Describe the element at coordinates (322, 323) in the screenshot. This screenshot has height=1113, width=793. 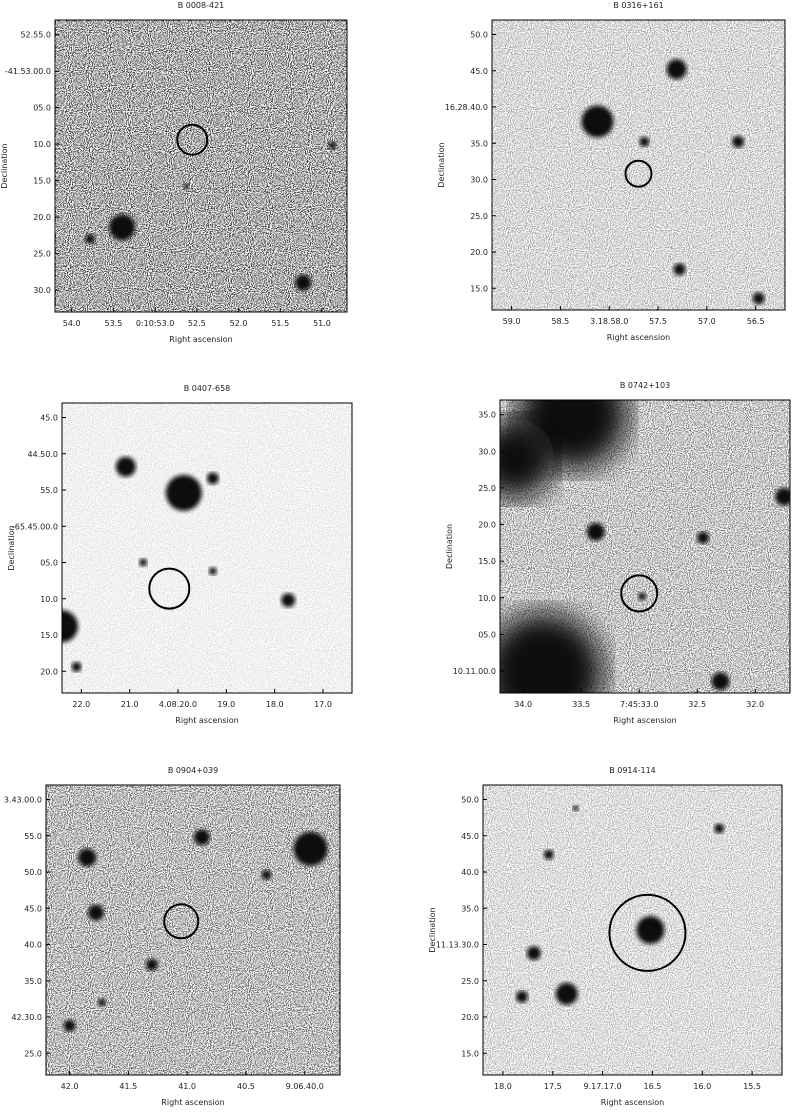
I see `x-tick-label: 51.0` at that location.